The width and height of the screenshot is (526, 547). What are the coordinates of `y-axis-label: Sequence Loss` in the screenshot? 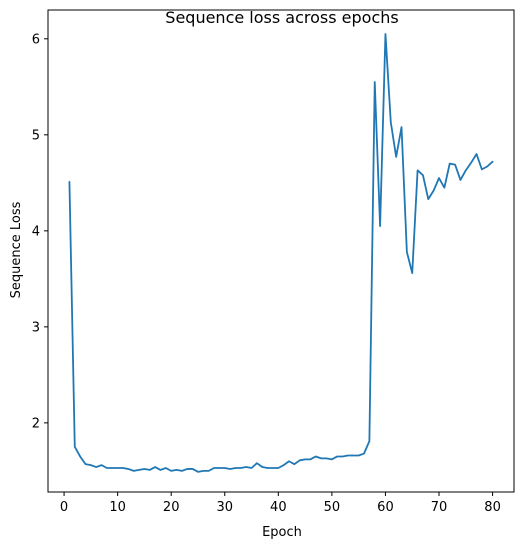 It's located at (16, 249).